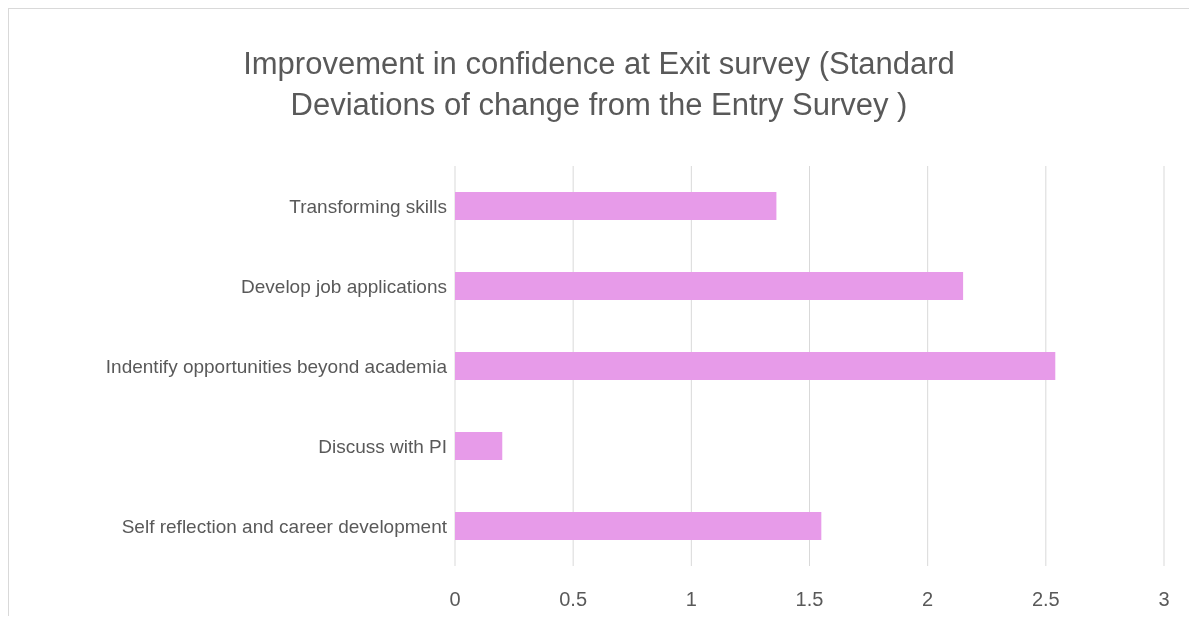 This screenshot has height=619, width=1195. What do you see at coordinates (368, 206) in the screenshot?
I see `y-tick-label: Transforming skills` at bounding box center [368, 206].